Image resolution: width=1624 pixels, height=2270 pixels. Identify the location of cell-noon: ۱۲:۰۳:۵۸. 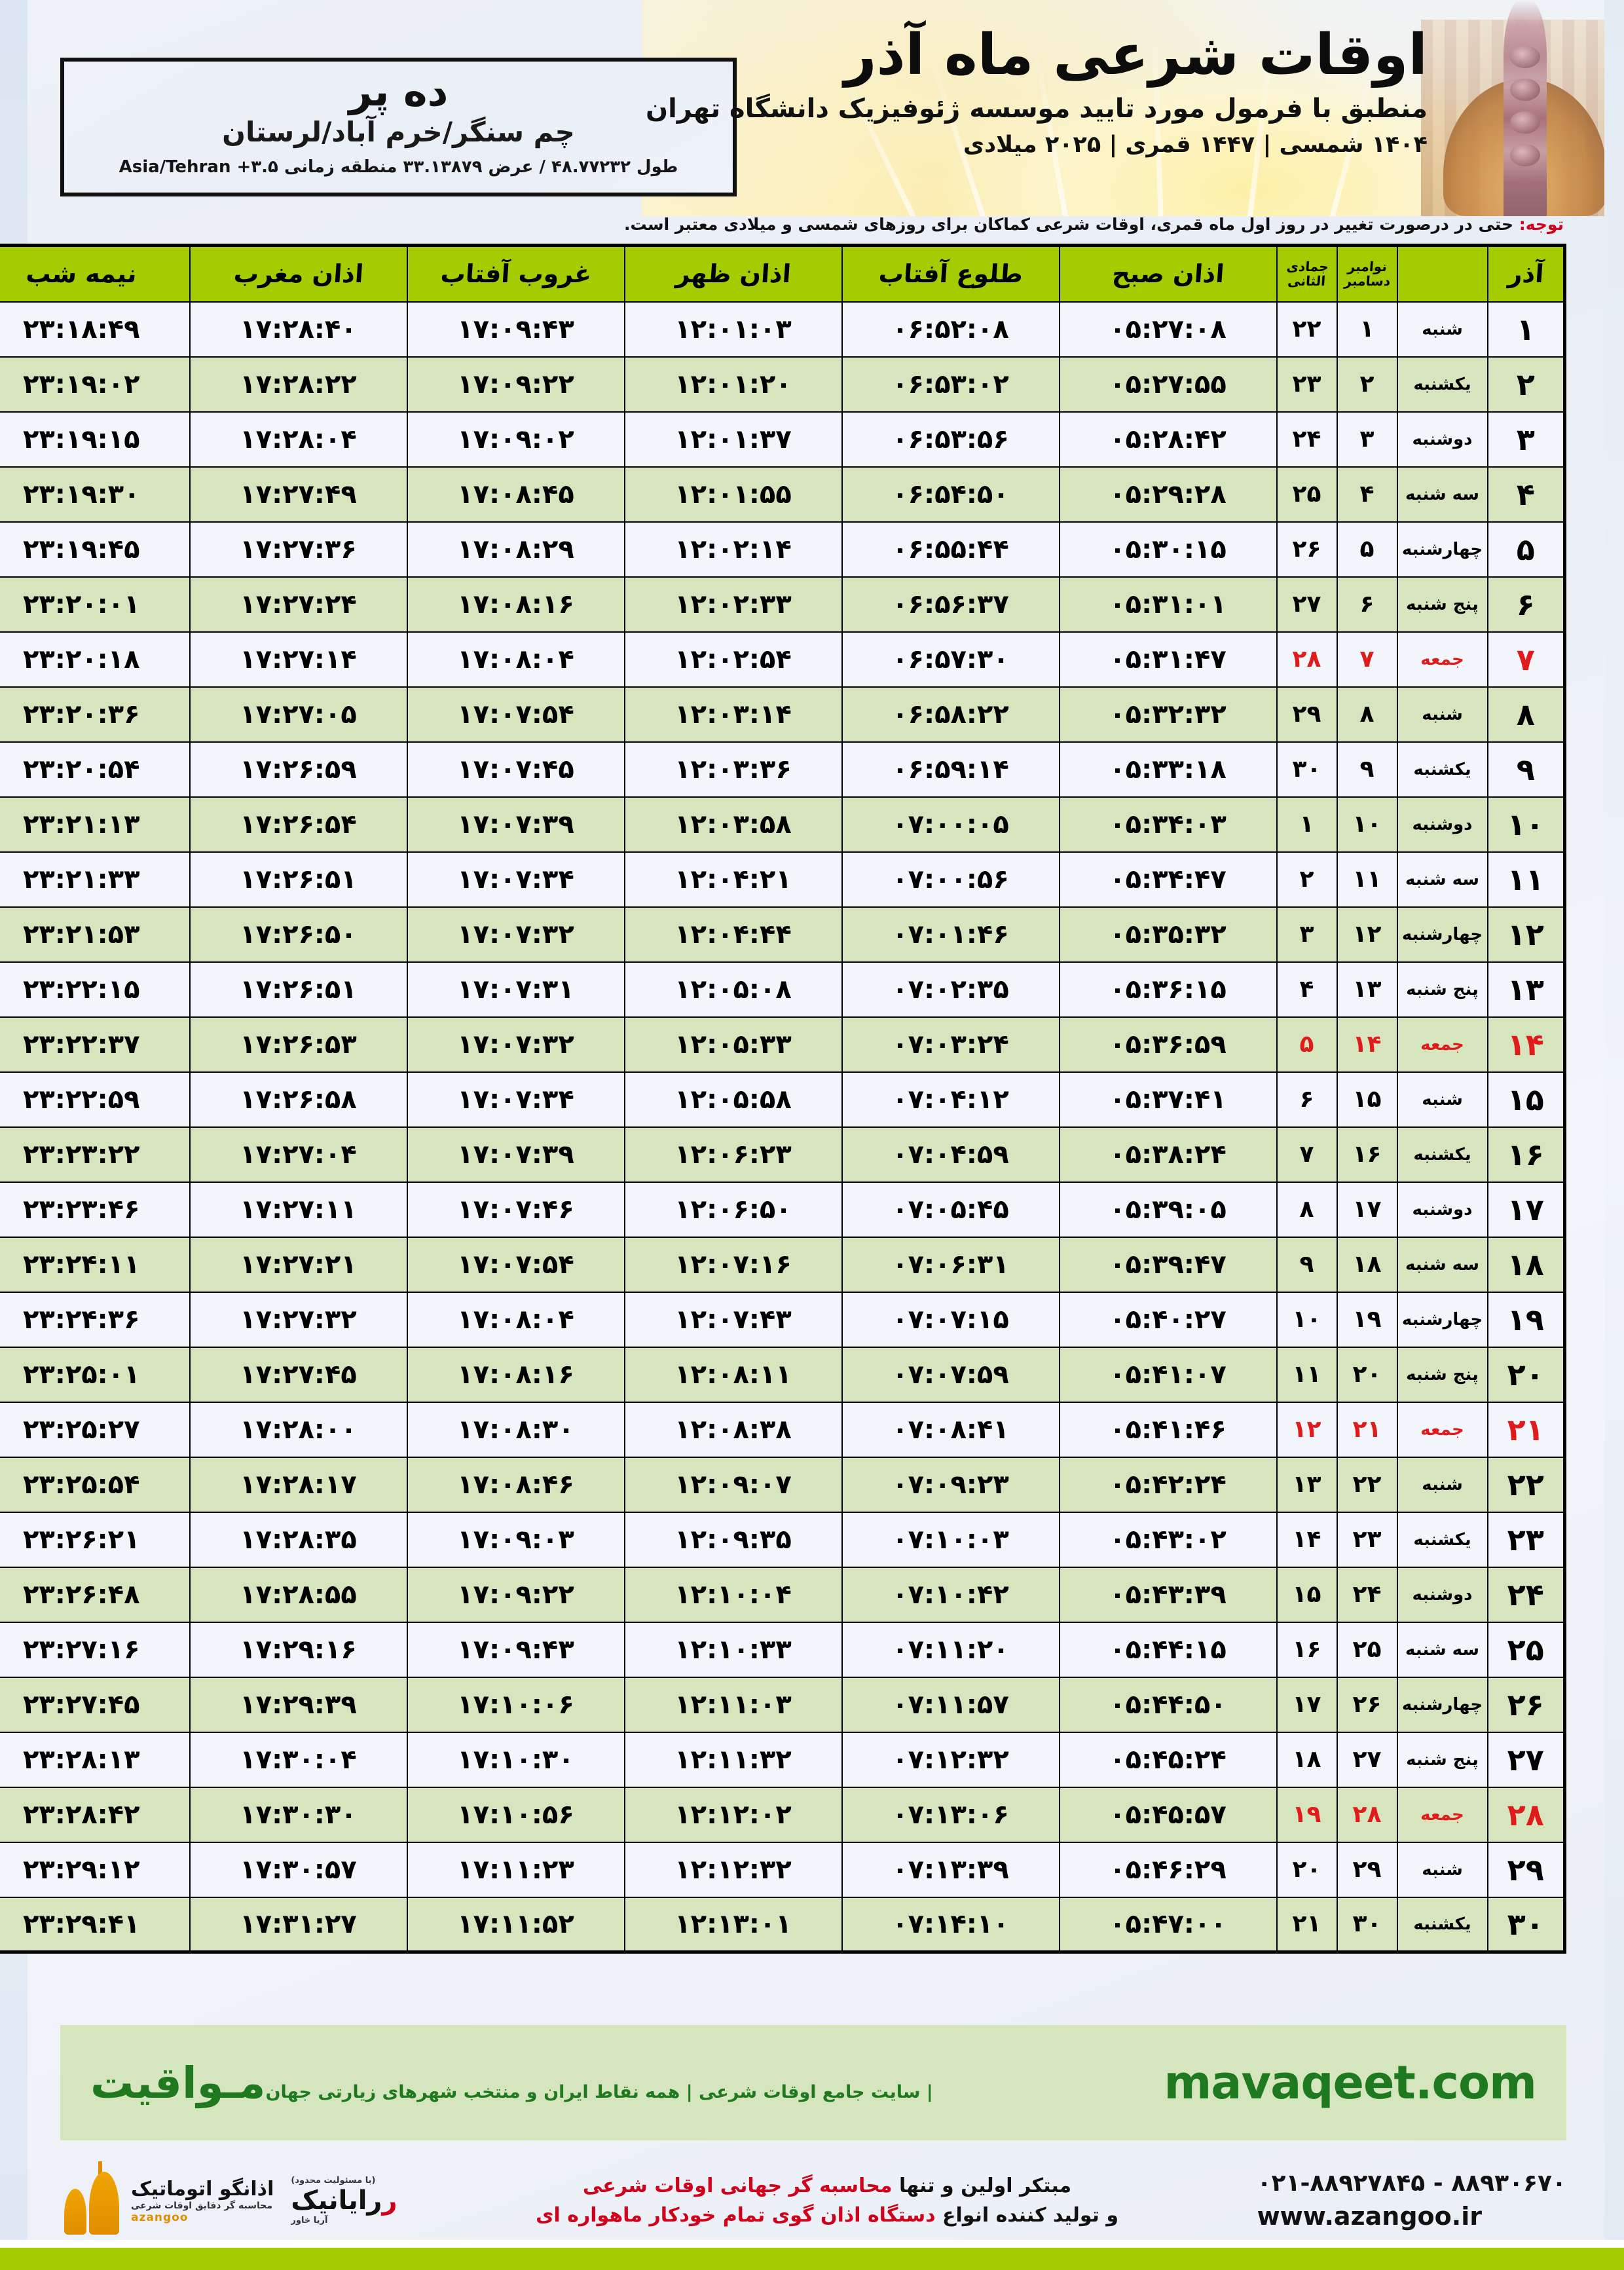
(733, 824).